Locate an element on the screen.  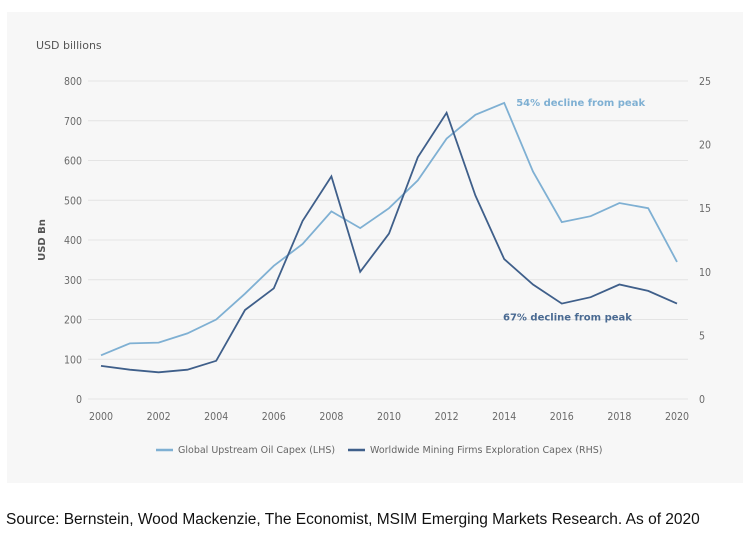
y-axis-label: USD Bn is located at coordinates (42, 240).